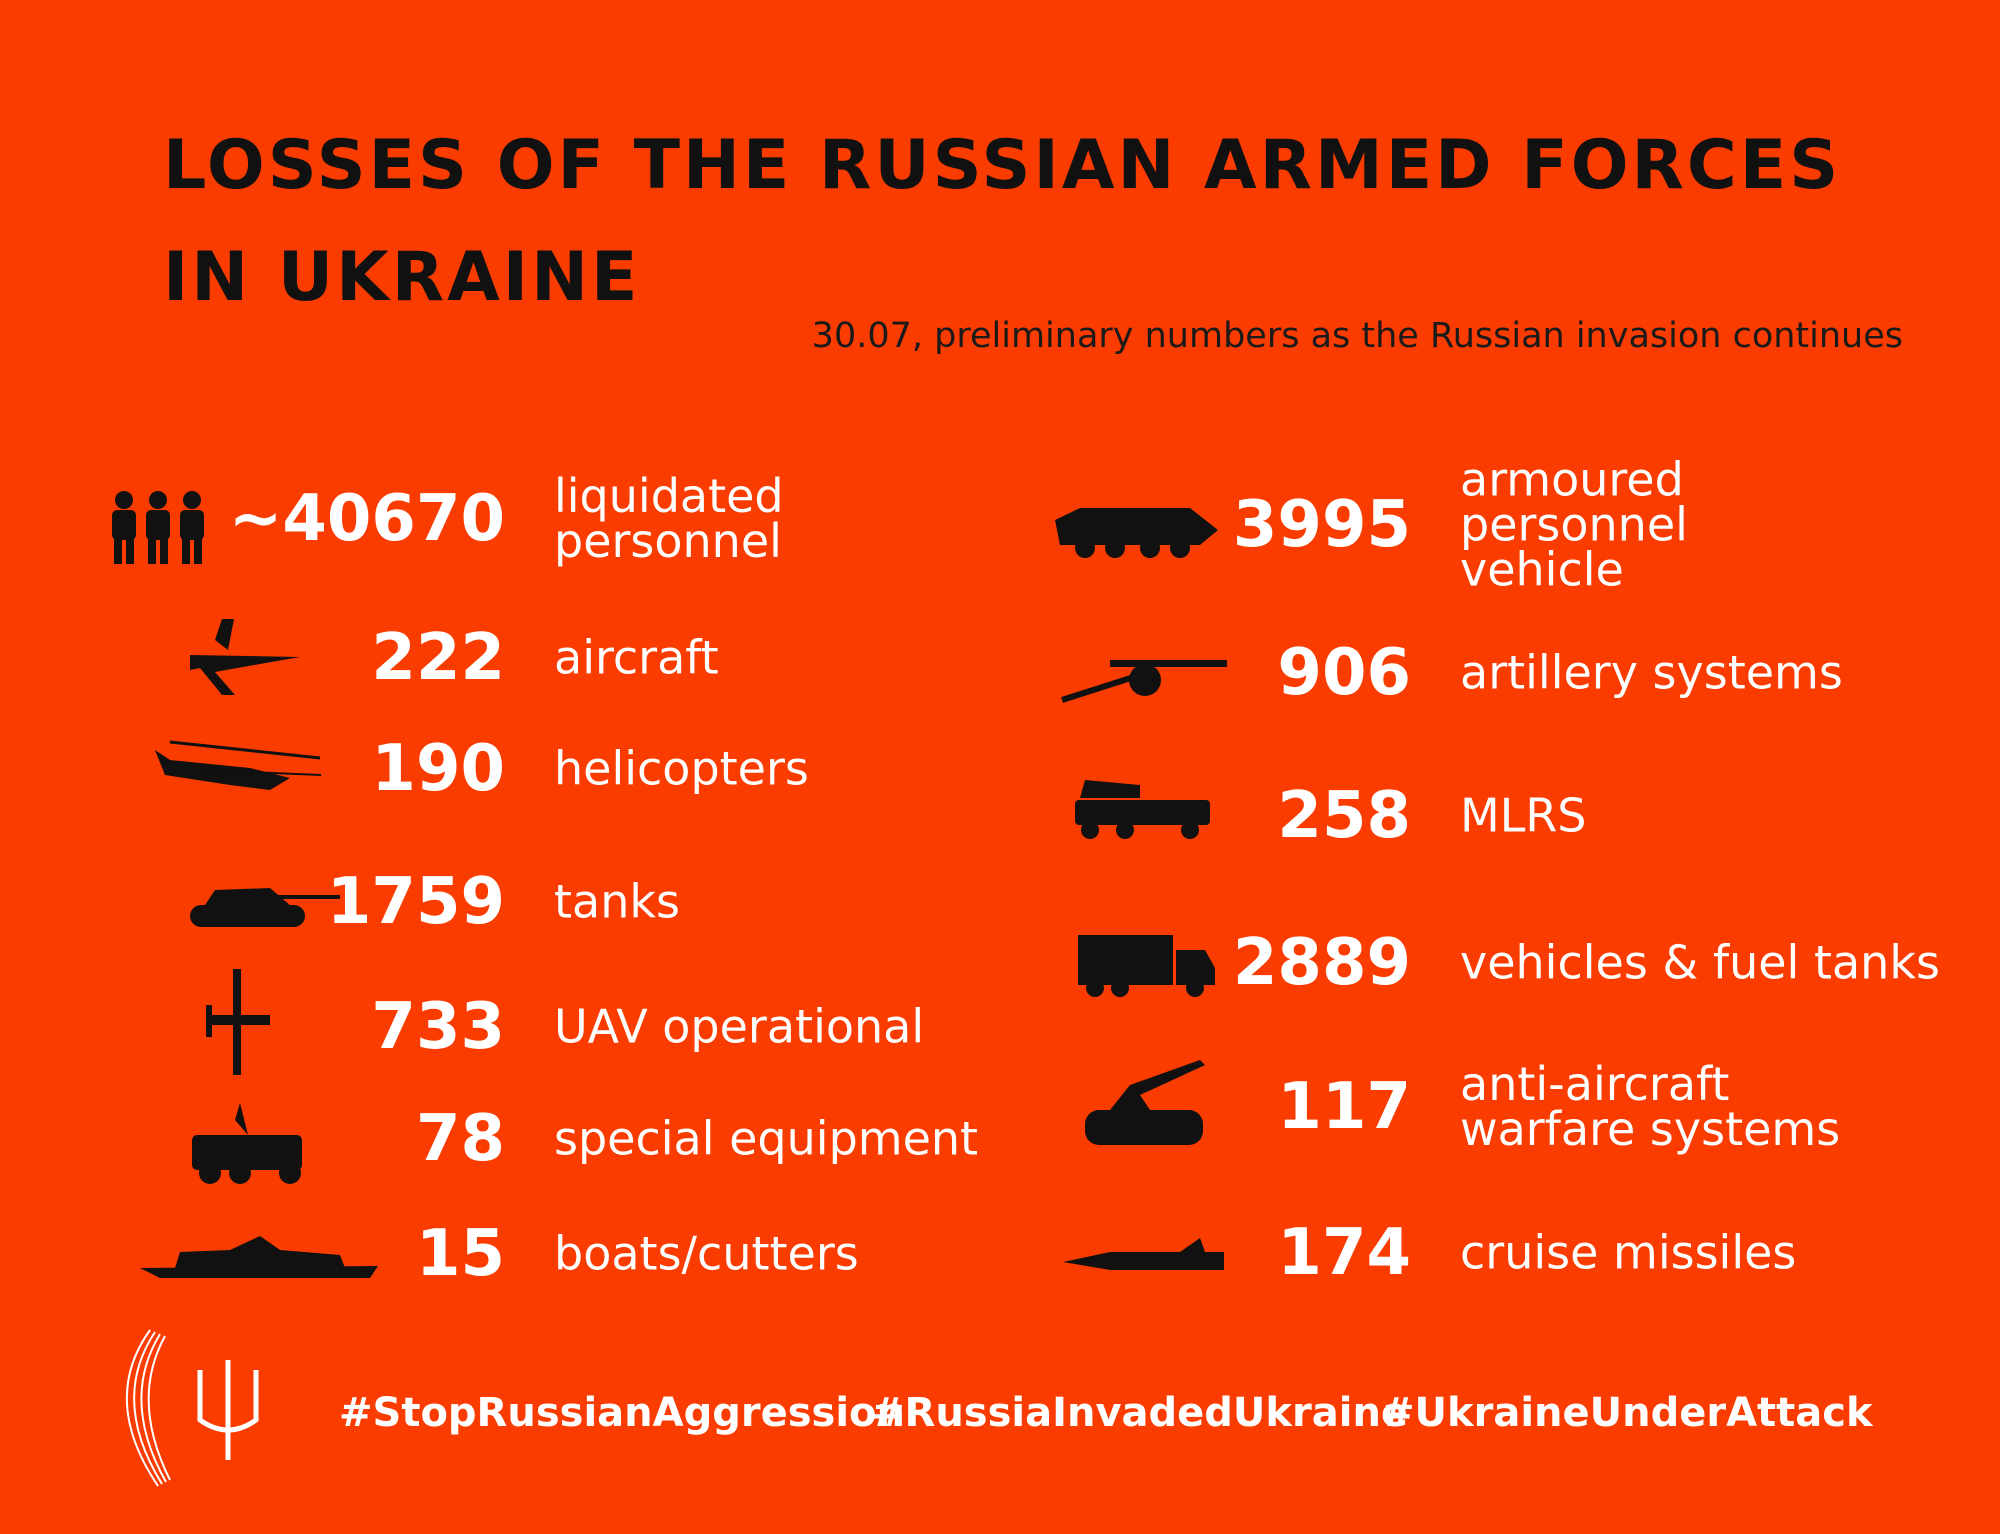 The width and height of the screenshot is (2000, 1534). I want to click on uav-icon, so click(238, 1022).